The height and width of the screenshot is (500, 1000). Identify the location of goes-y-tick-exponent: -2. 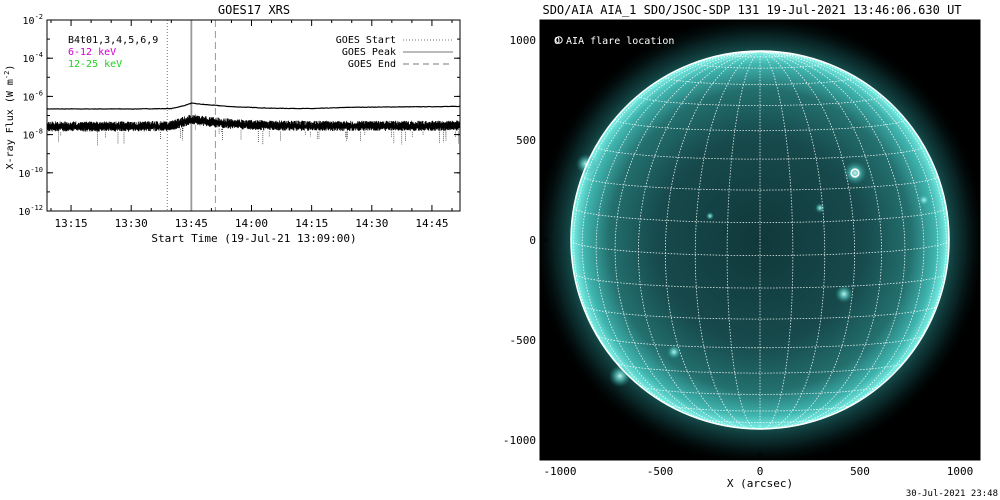
(39, 17).